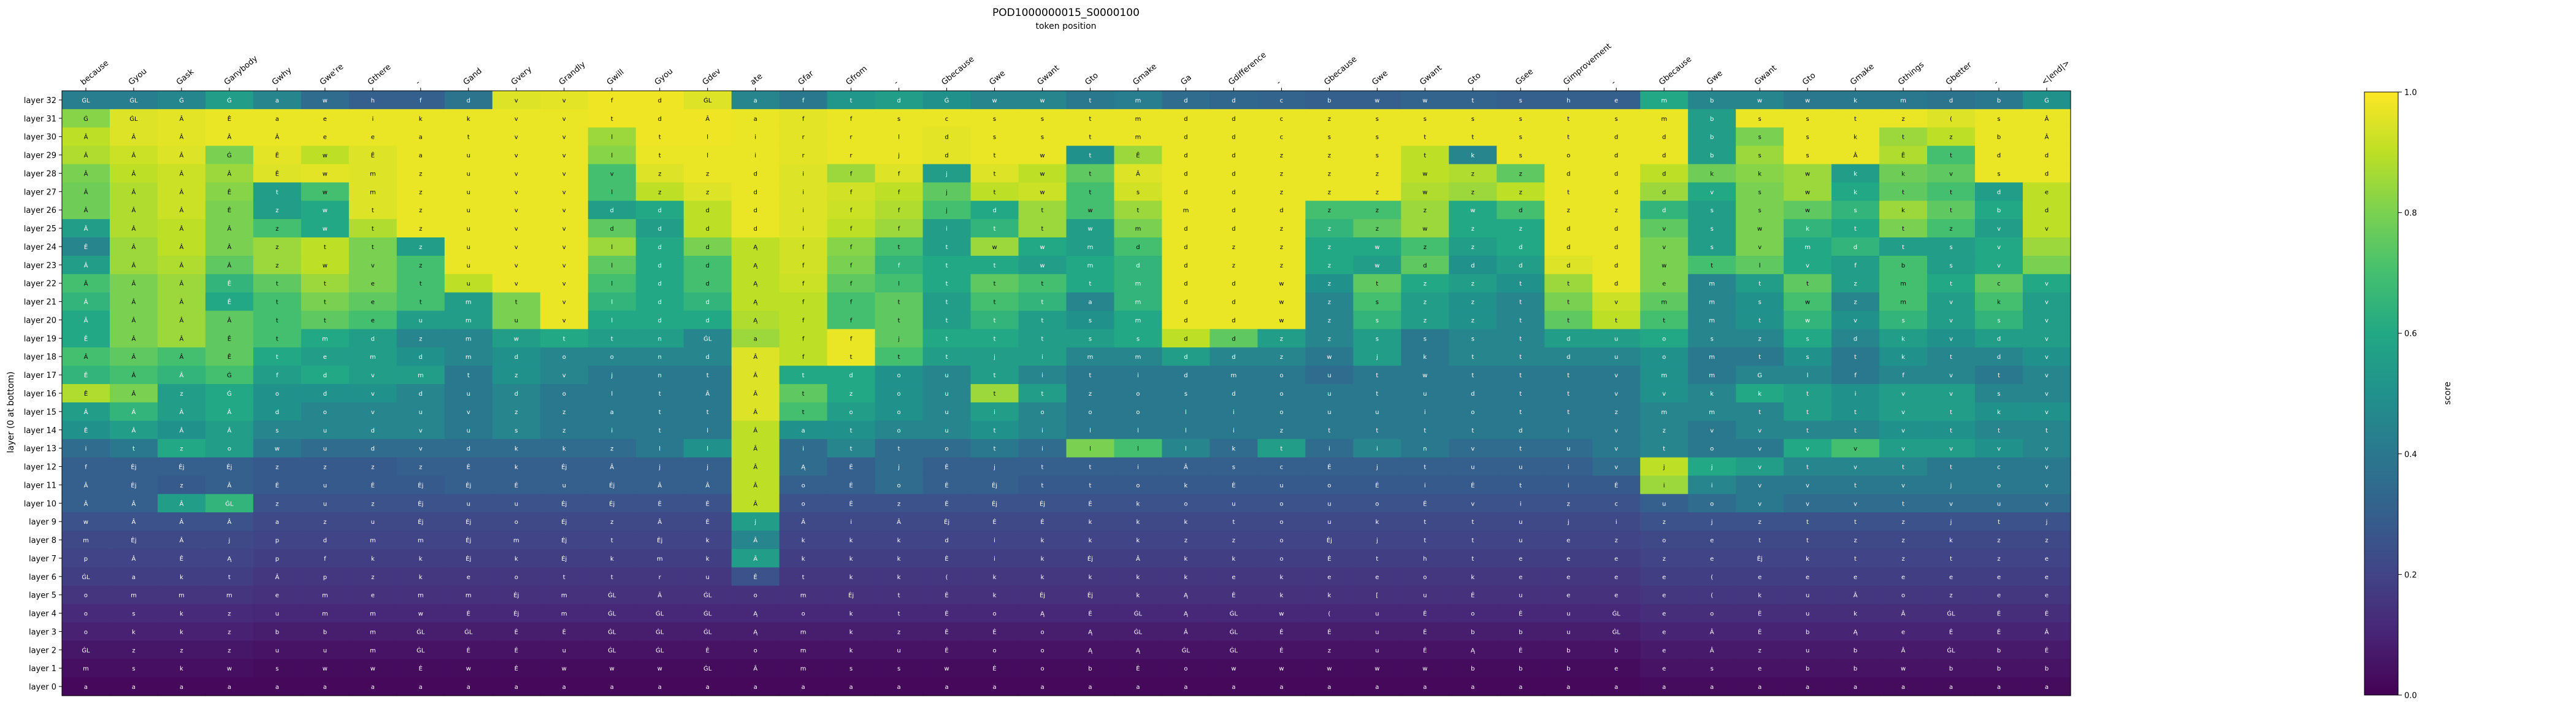 The image size is (2576, 711). What do you see at coordinates (707, 467) in the screenshot?
I see `cell-label: j` at bounding box center [707, 467].